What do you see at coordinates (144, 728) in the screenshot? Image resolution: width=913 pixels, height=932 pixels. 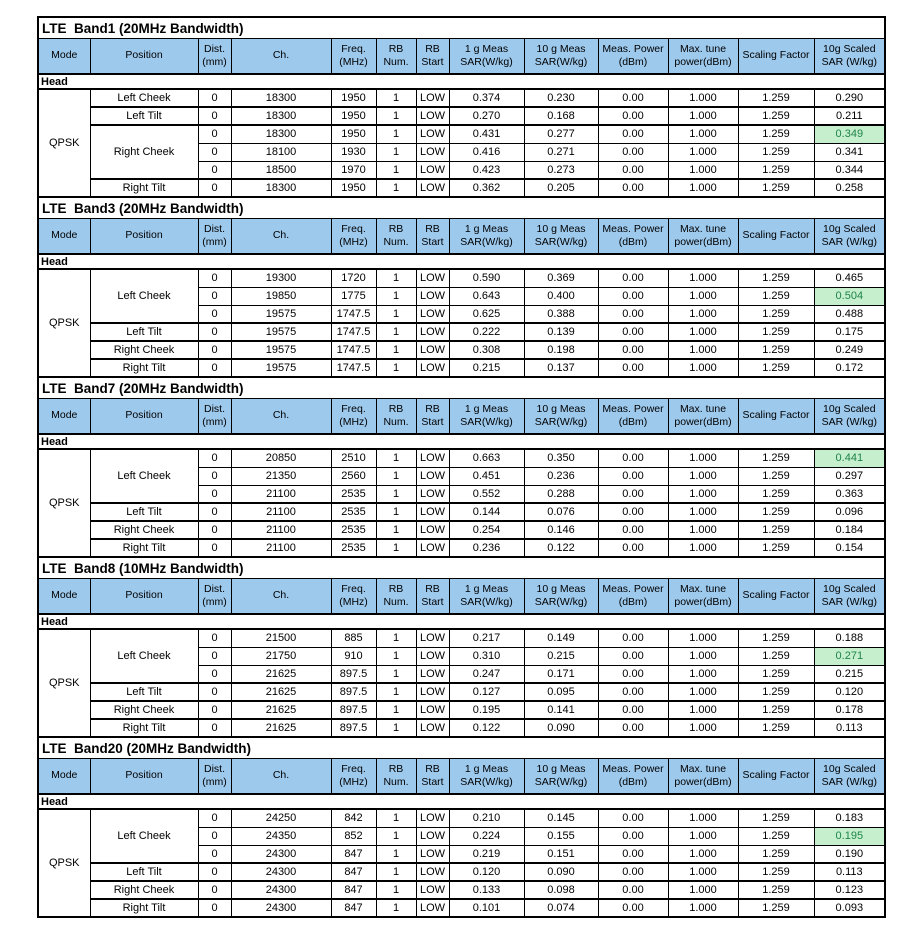 I see `position-cell: Right Tilt` at bounding box center [144, 728].